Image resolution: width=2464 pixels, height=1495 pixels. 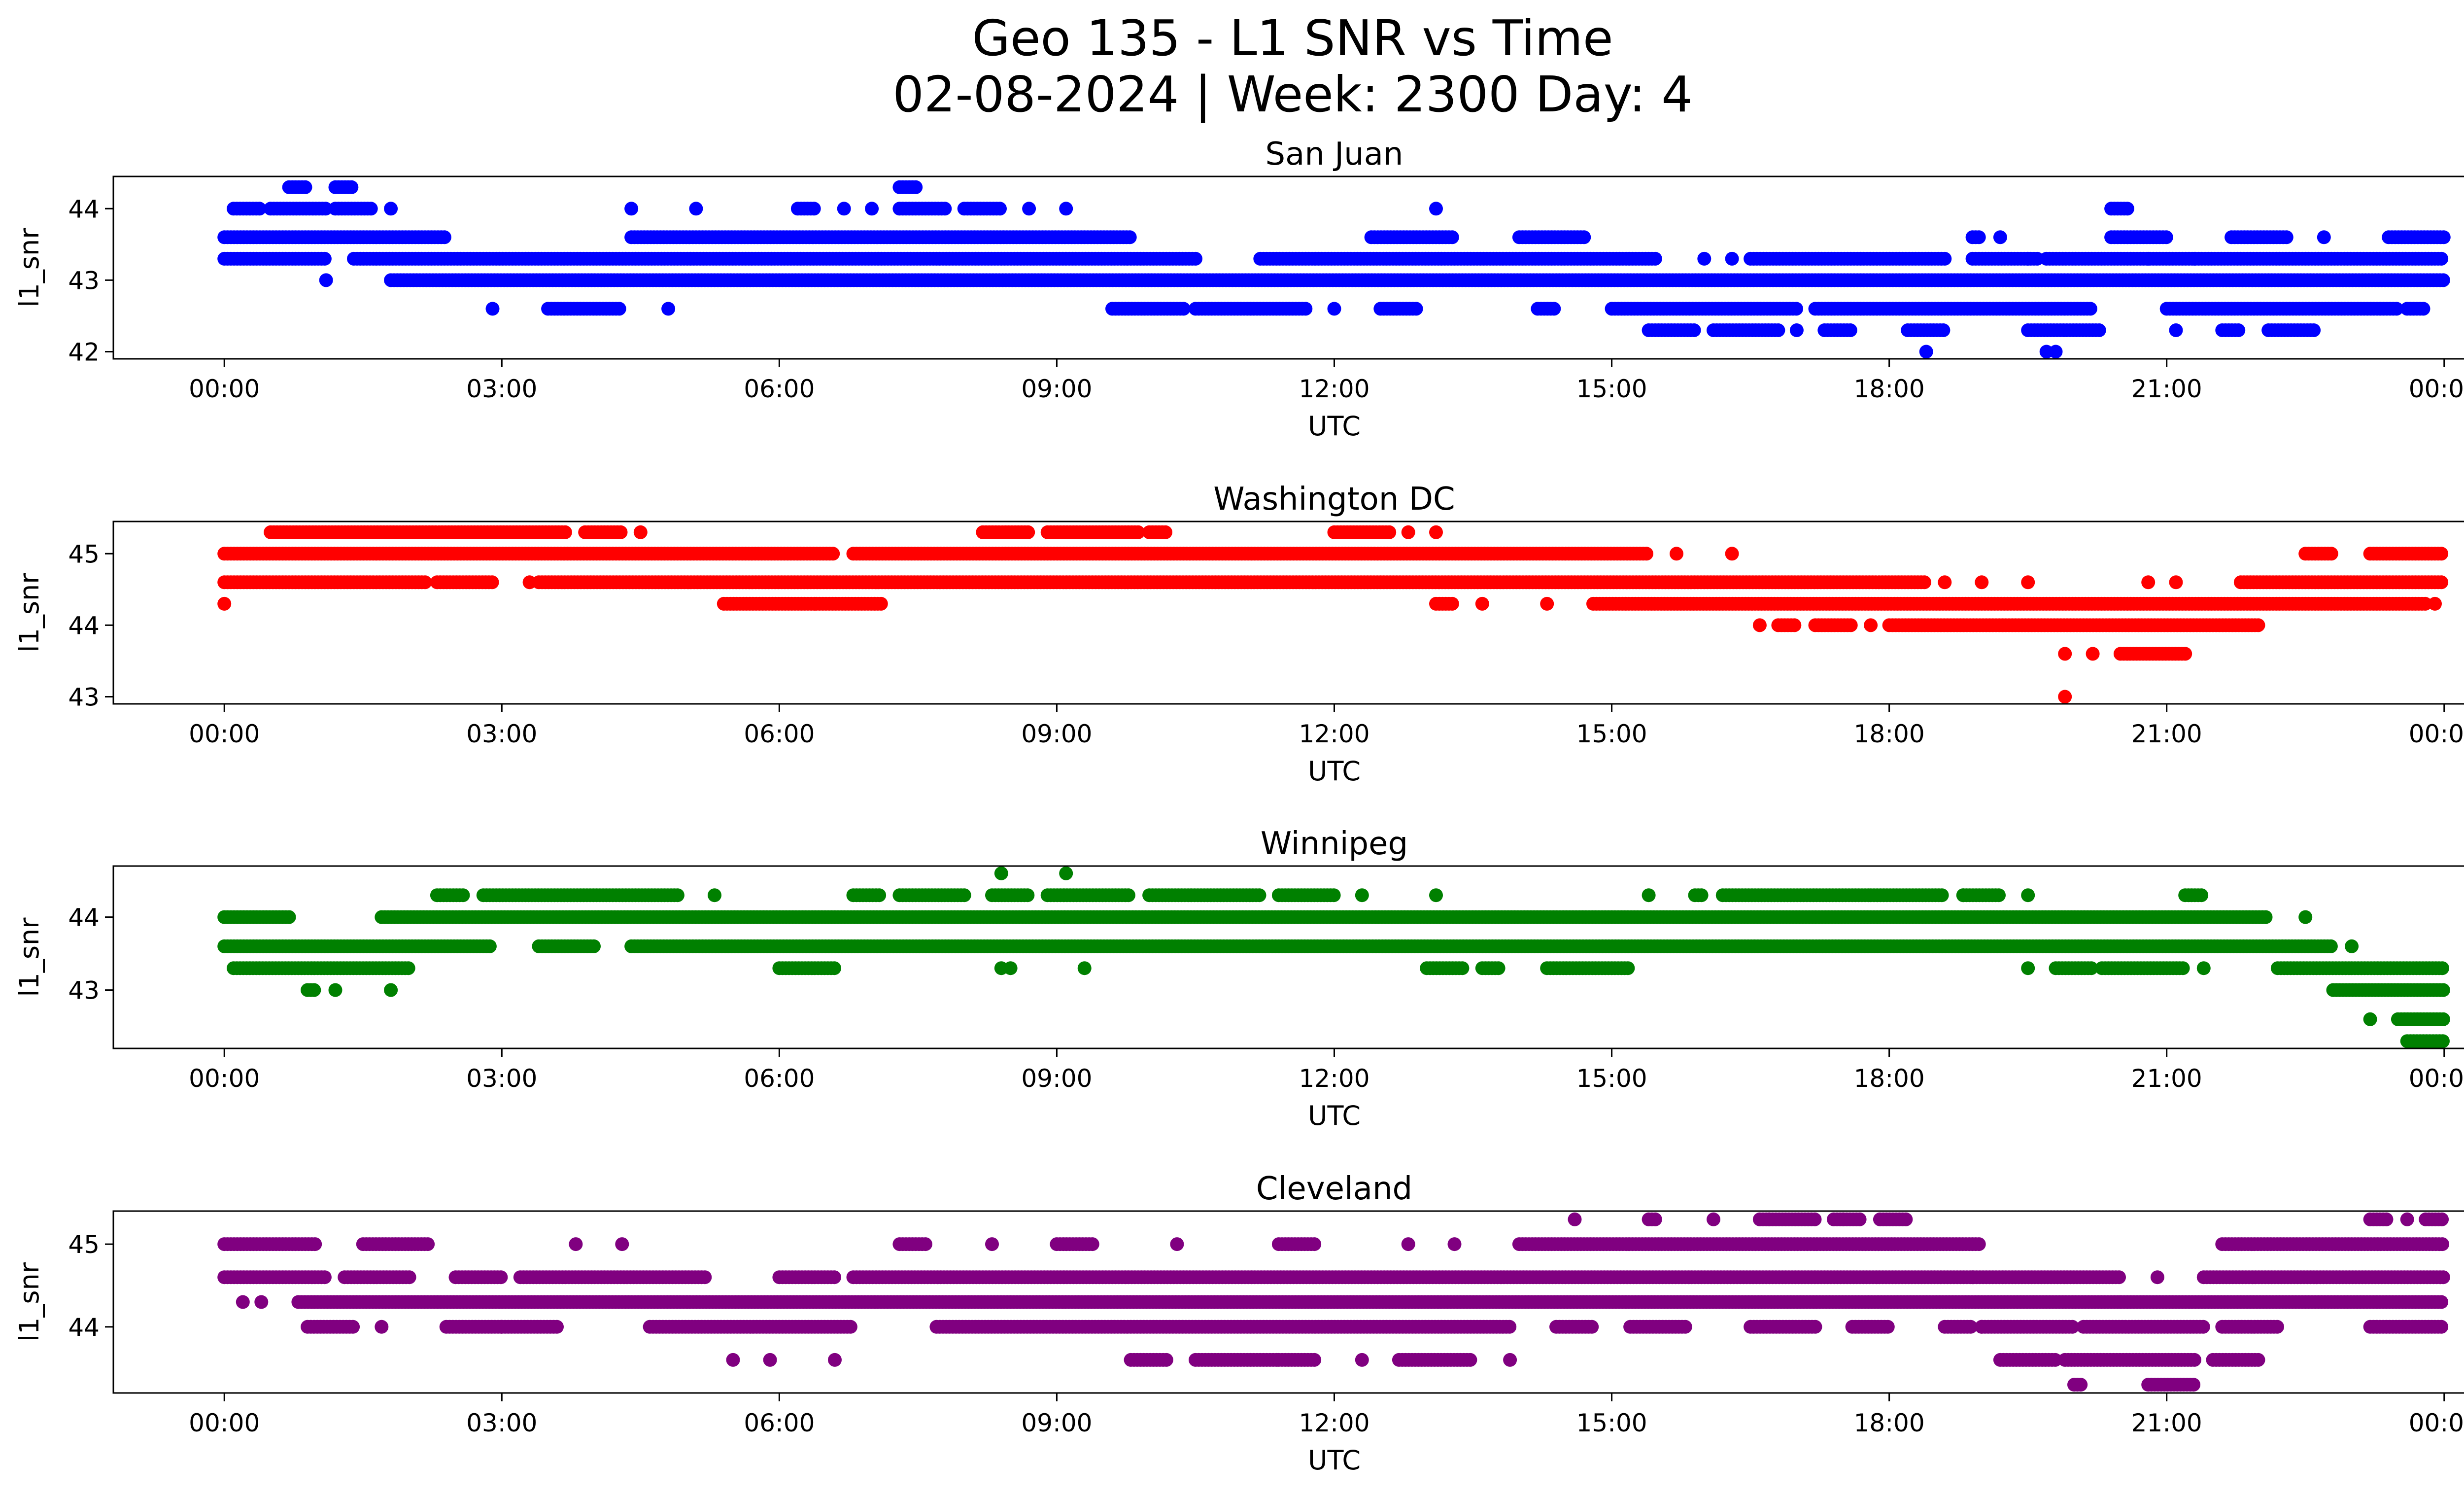 I want to click on x-tick-label: 09:00, so click(x=1056, y=734).